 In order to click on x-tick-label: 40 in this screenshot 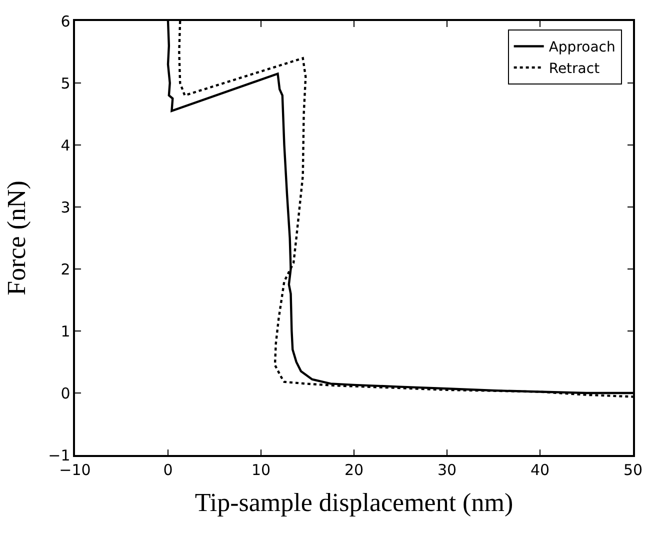, I will do `click(540, 469)`.